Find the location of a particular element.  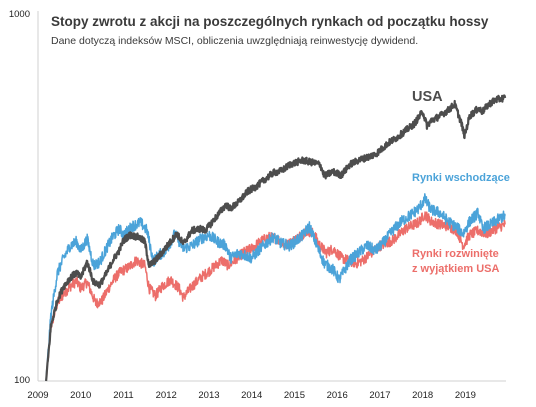

x-tick-label: 2009 is located at coordinates (37, 395).